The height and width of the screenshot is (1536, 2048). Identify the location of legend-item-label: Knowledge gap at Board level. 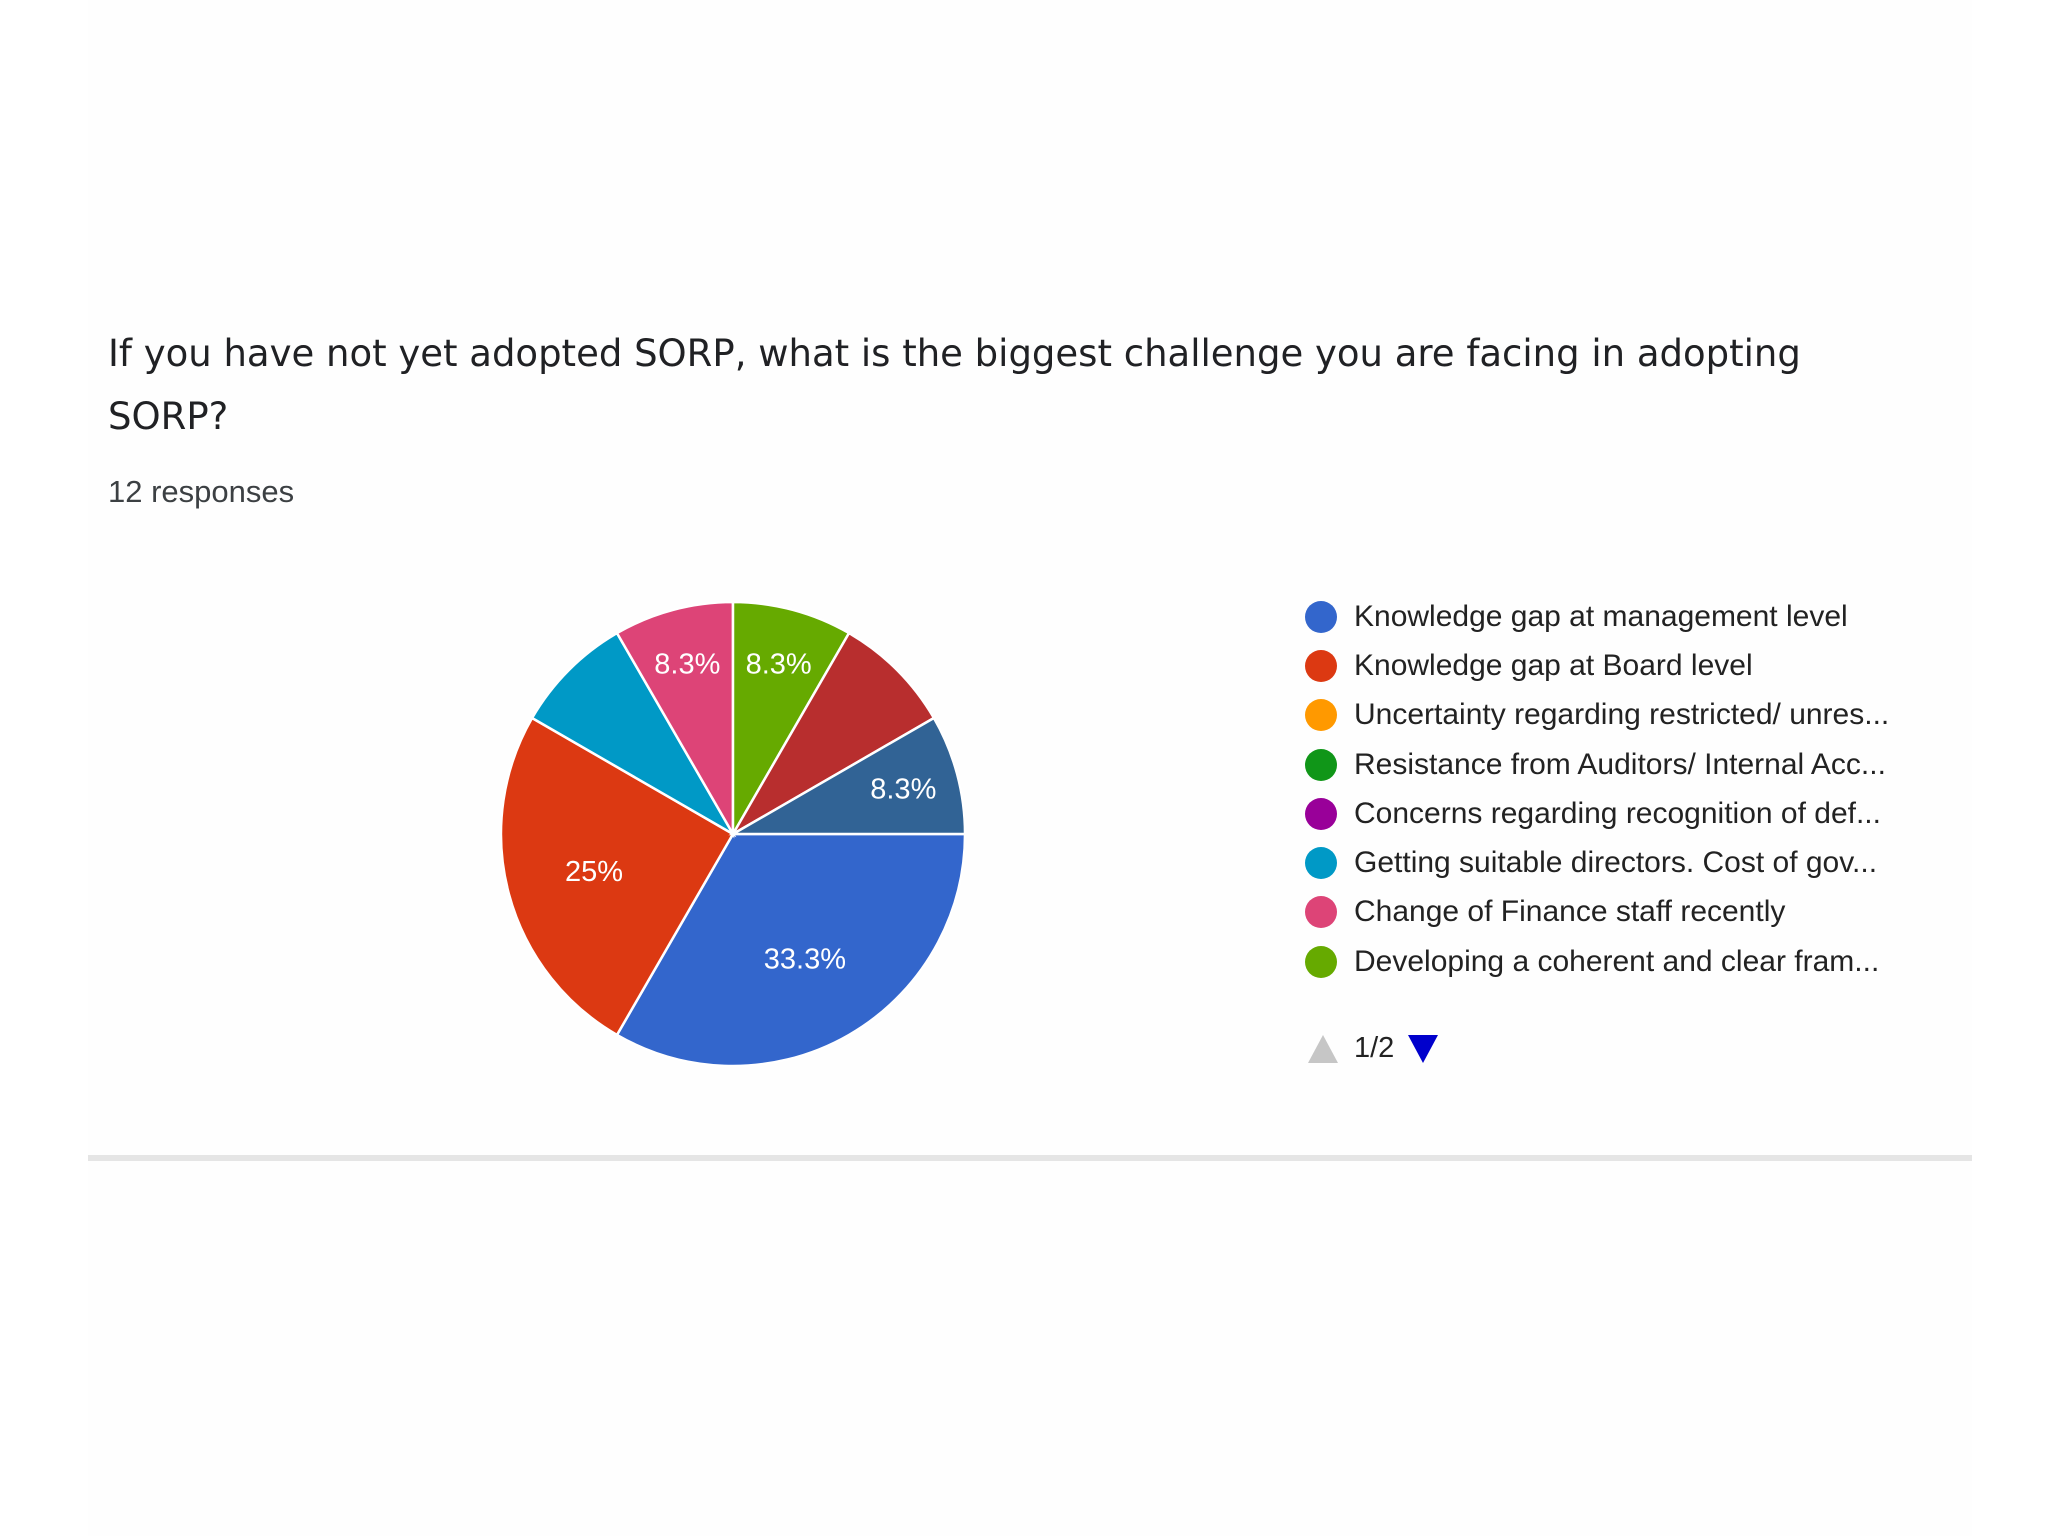
(1553, 665).